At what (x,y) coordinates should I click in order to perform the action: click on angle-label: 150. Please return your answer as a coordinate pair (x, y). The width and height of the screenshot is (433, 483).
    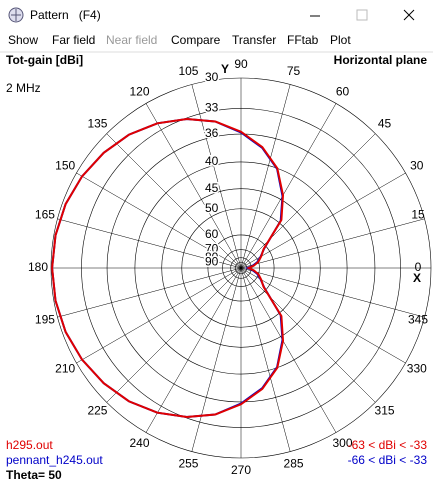
    Looking at the image, I should click on (65, 166).